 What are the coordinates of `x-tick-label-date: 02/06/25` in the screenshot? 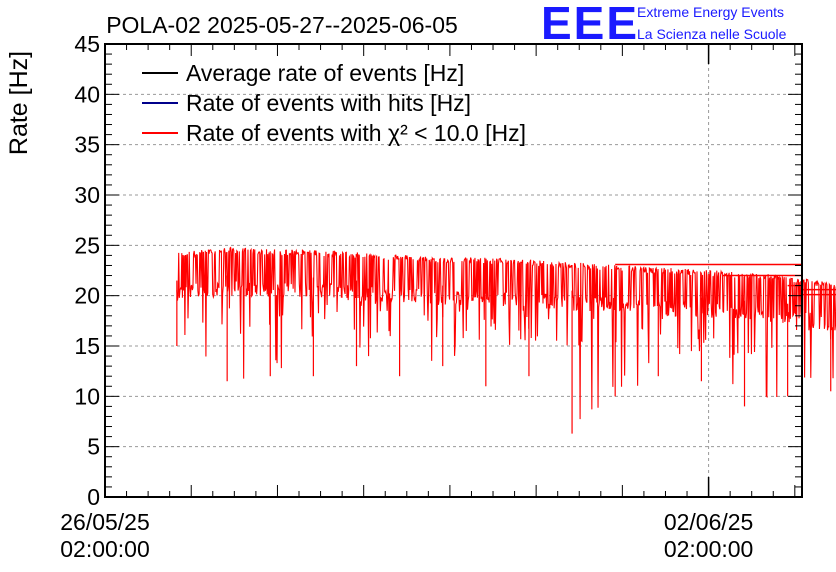 It's located at (709, 522).